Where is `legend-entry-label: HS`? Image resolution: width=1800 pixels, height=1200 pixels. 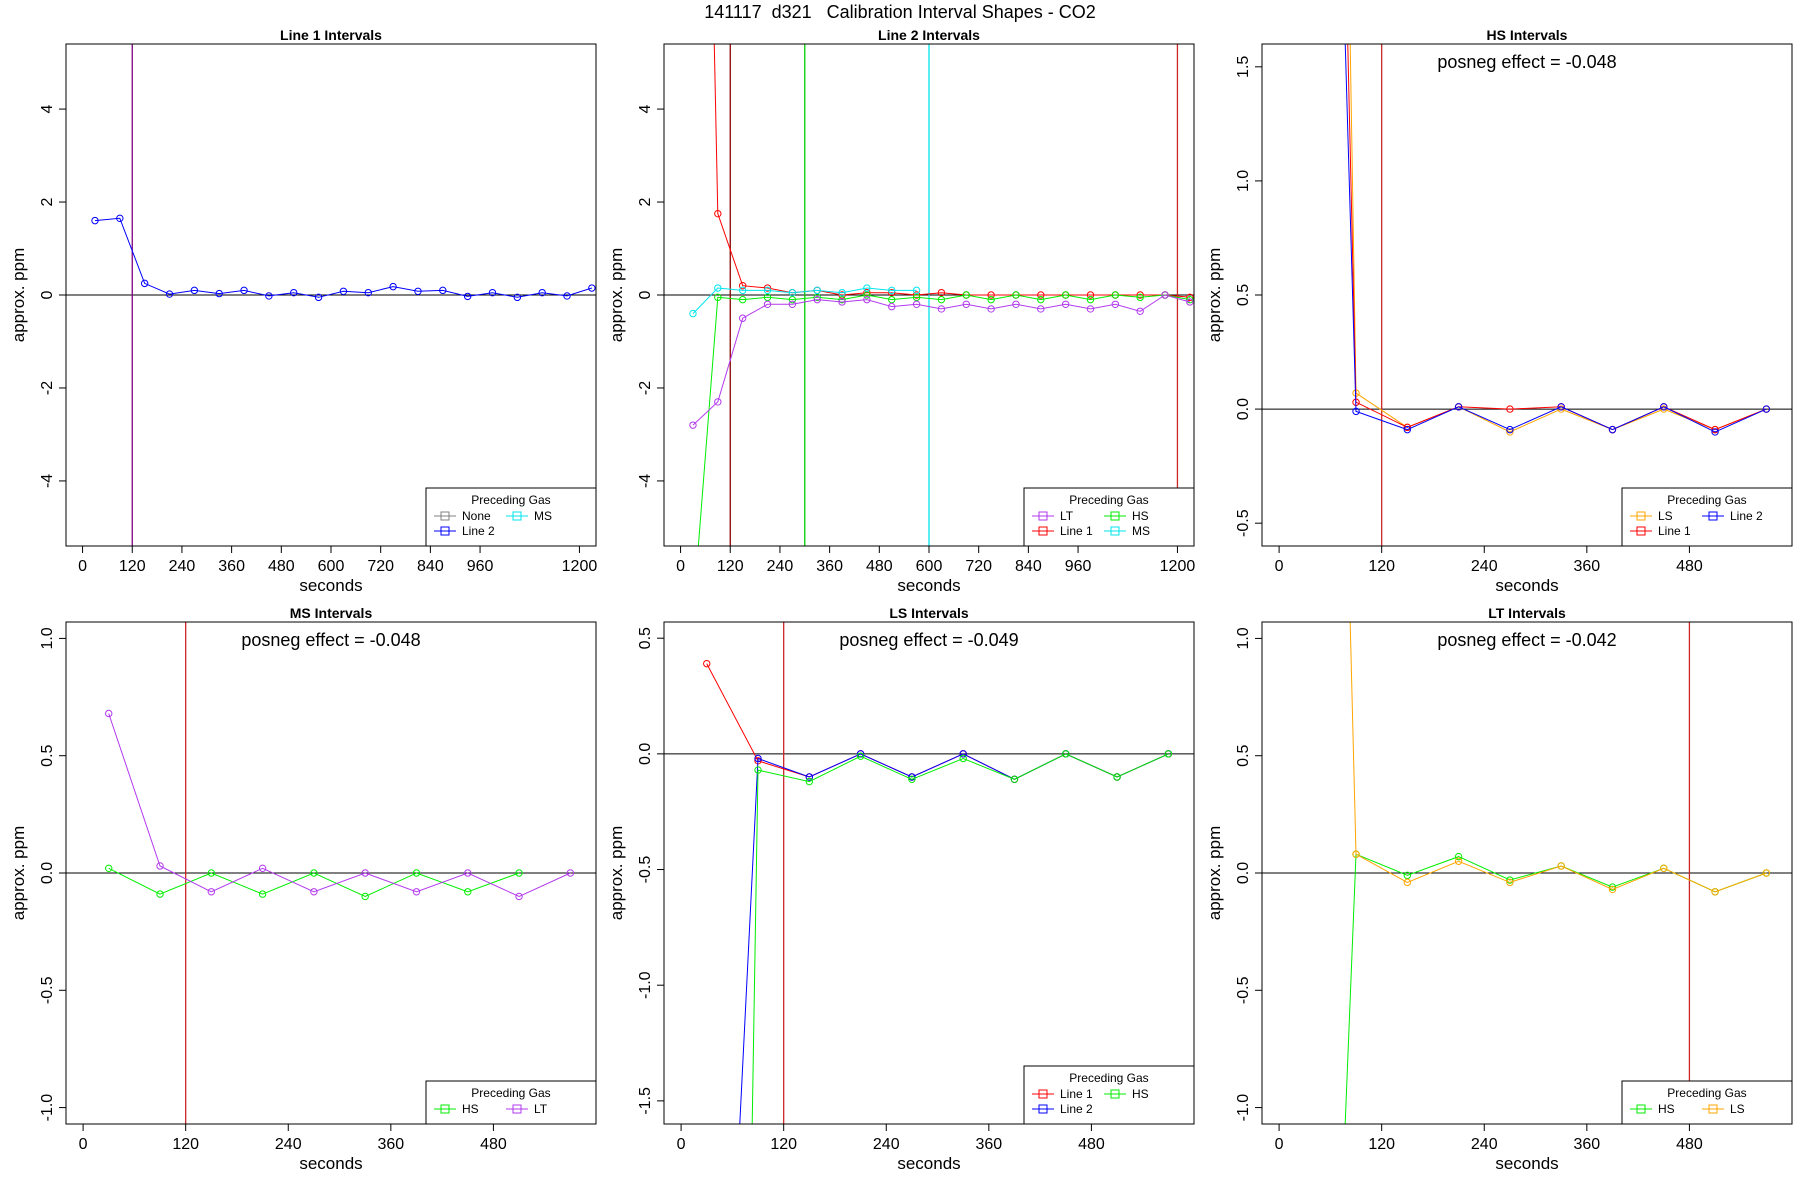 legend-entry-label: HS is located at coordinates (1140, 1094).